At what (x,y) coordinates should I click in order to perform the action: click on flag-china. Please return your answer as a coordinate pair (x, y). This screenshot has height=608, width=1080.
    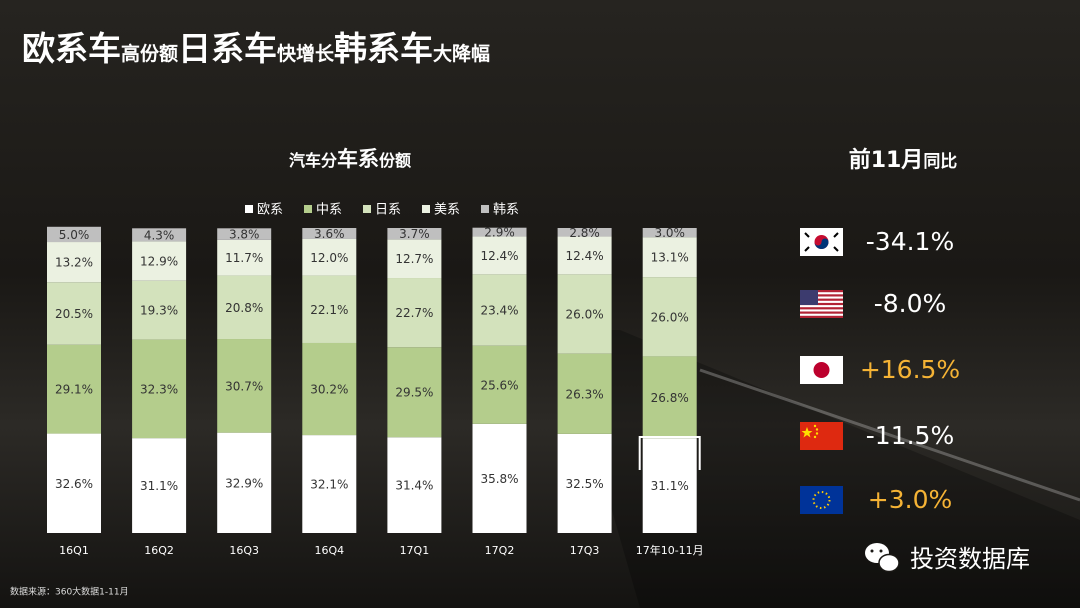
    Looking at the image, I should click on (821, 436).